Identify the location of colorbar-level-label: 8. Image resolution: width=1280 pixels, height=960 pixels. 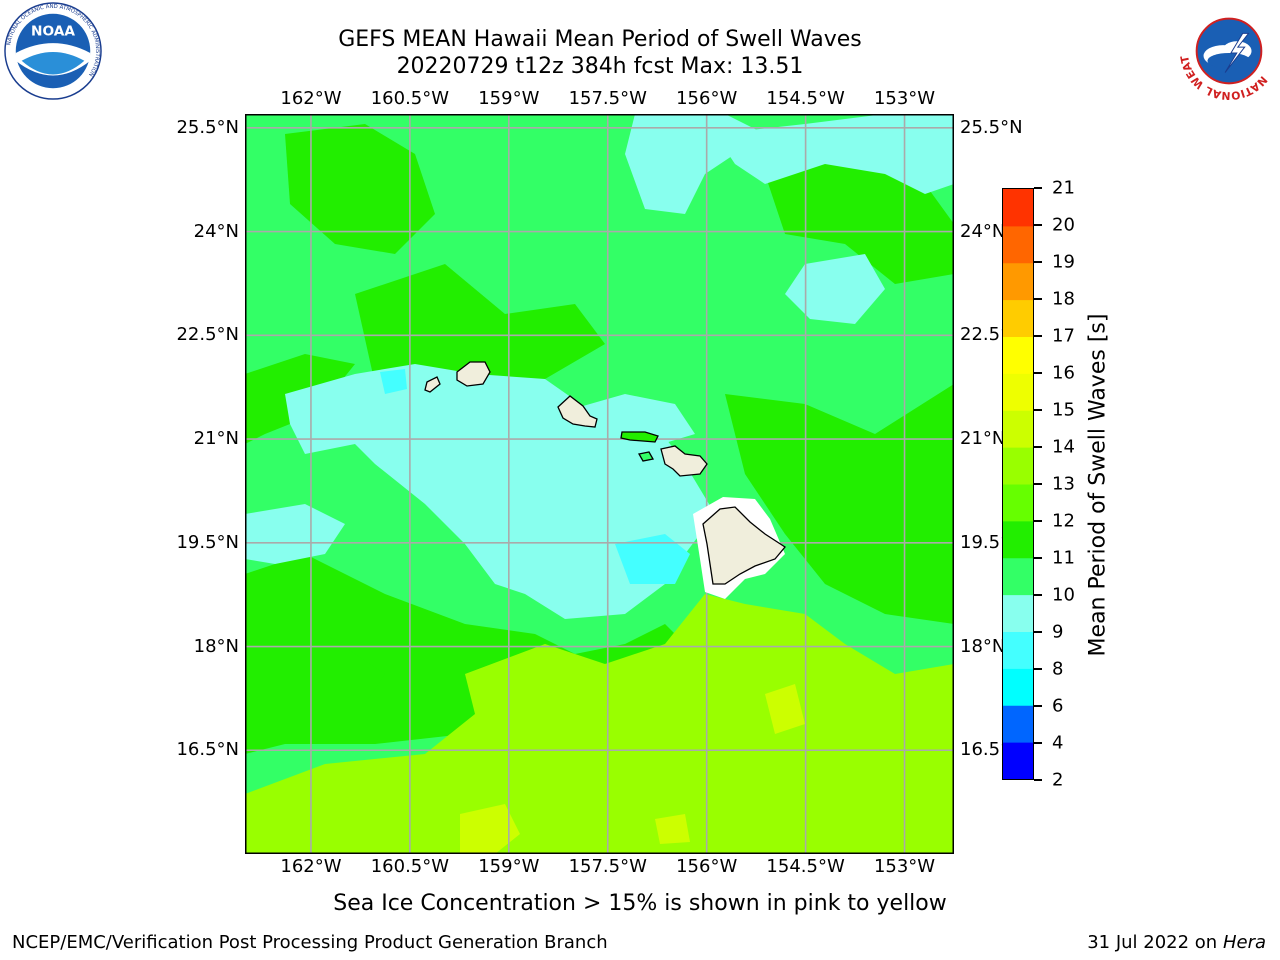
(1058, 669).